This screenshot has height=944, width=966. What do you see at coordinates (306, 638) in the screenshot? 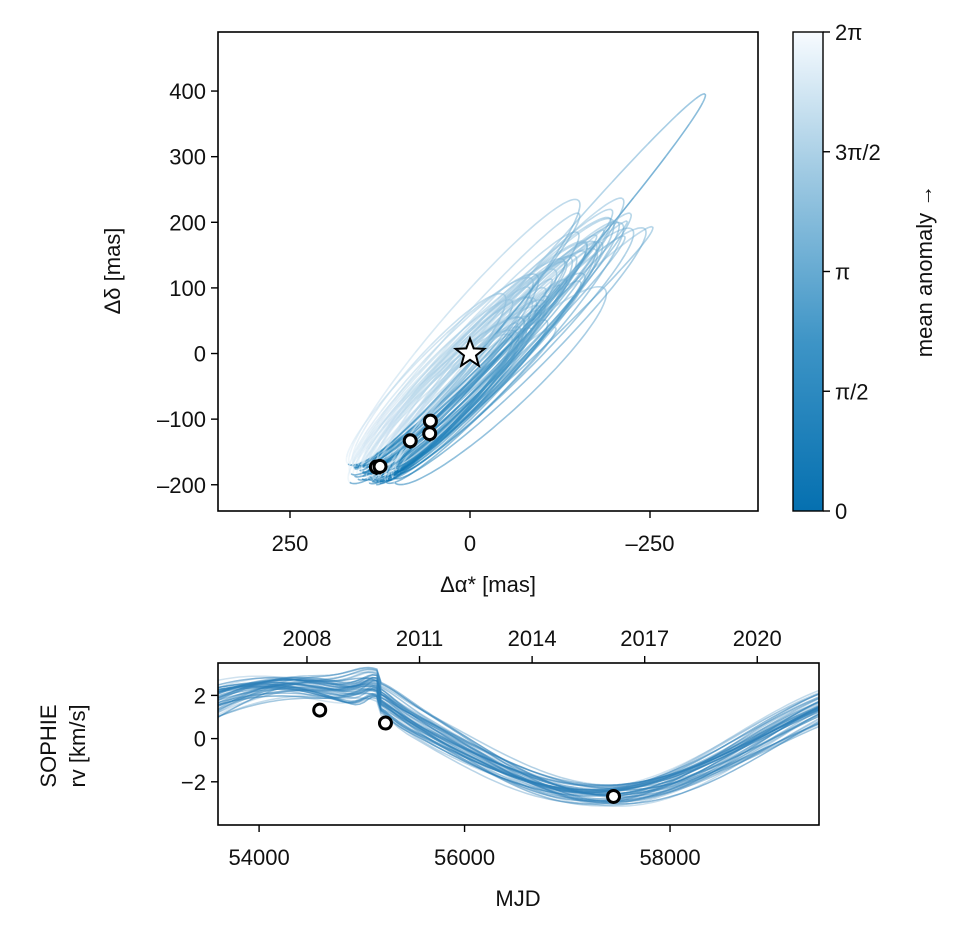
I see `rv-top-tick-label: 2008` at bounding box center [306, 638].